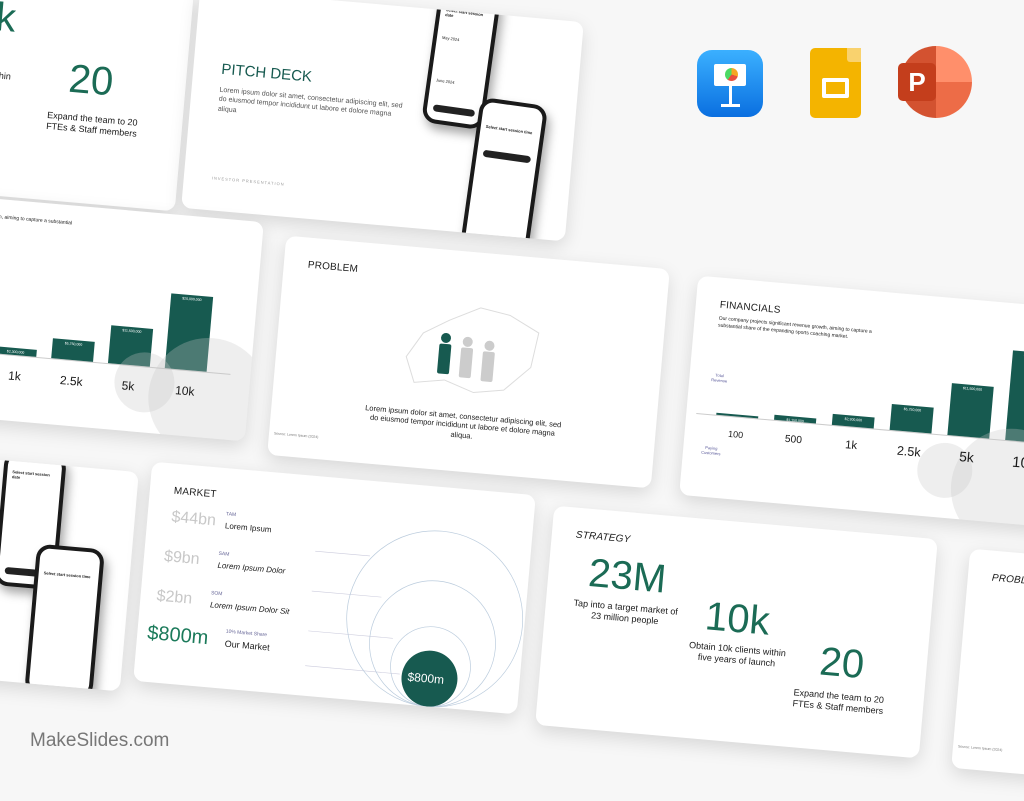 This screenshot has width=1024, height=801. I want to click on market-tag: TAM, so click(231, 515).